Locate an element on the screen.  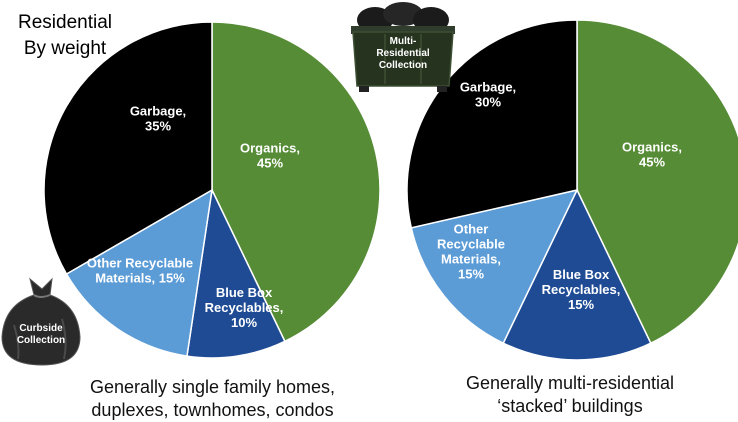
pie-1-label-blue-box-line-3: 15% is located at coordinates (581, 304).